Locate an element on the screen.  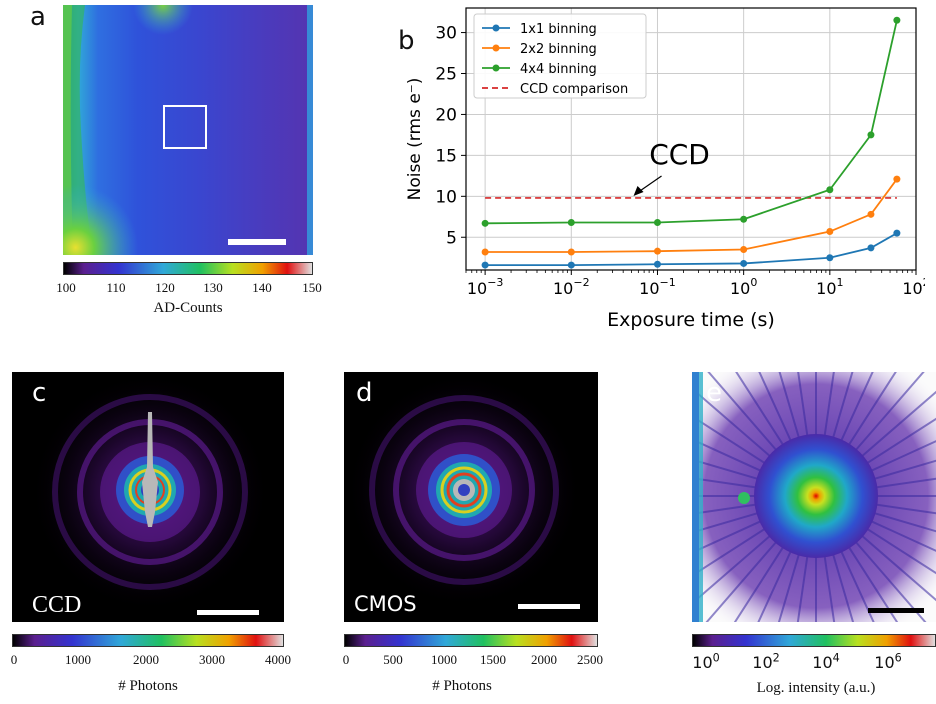
colorbar-e-tick: 106 is located at coordinates (887, 662).